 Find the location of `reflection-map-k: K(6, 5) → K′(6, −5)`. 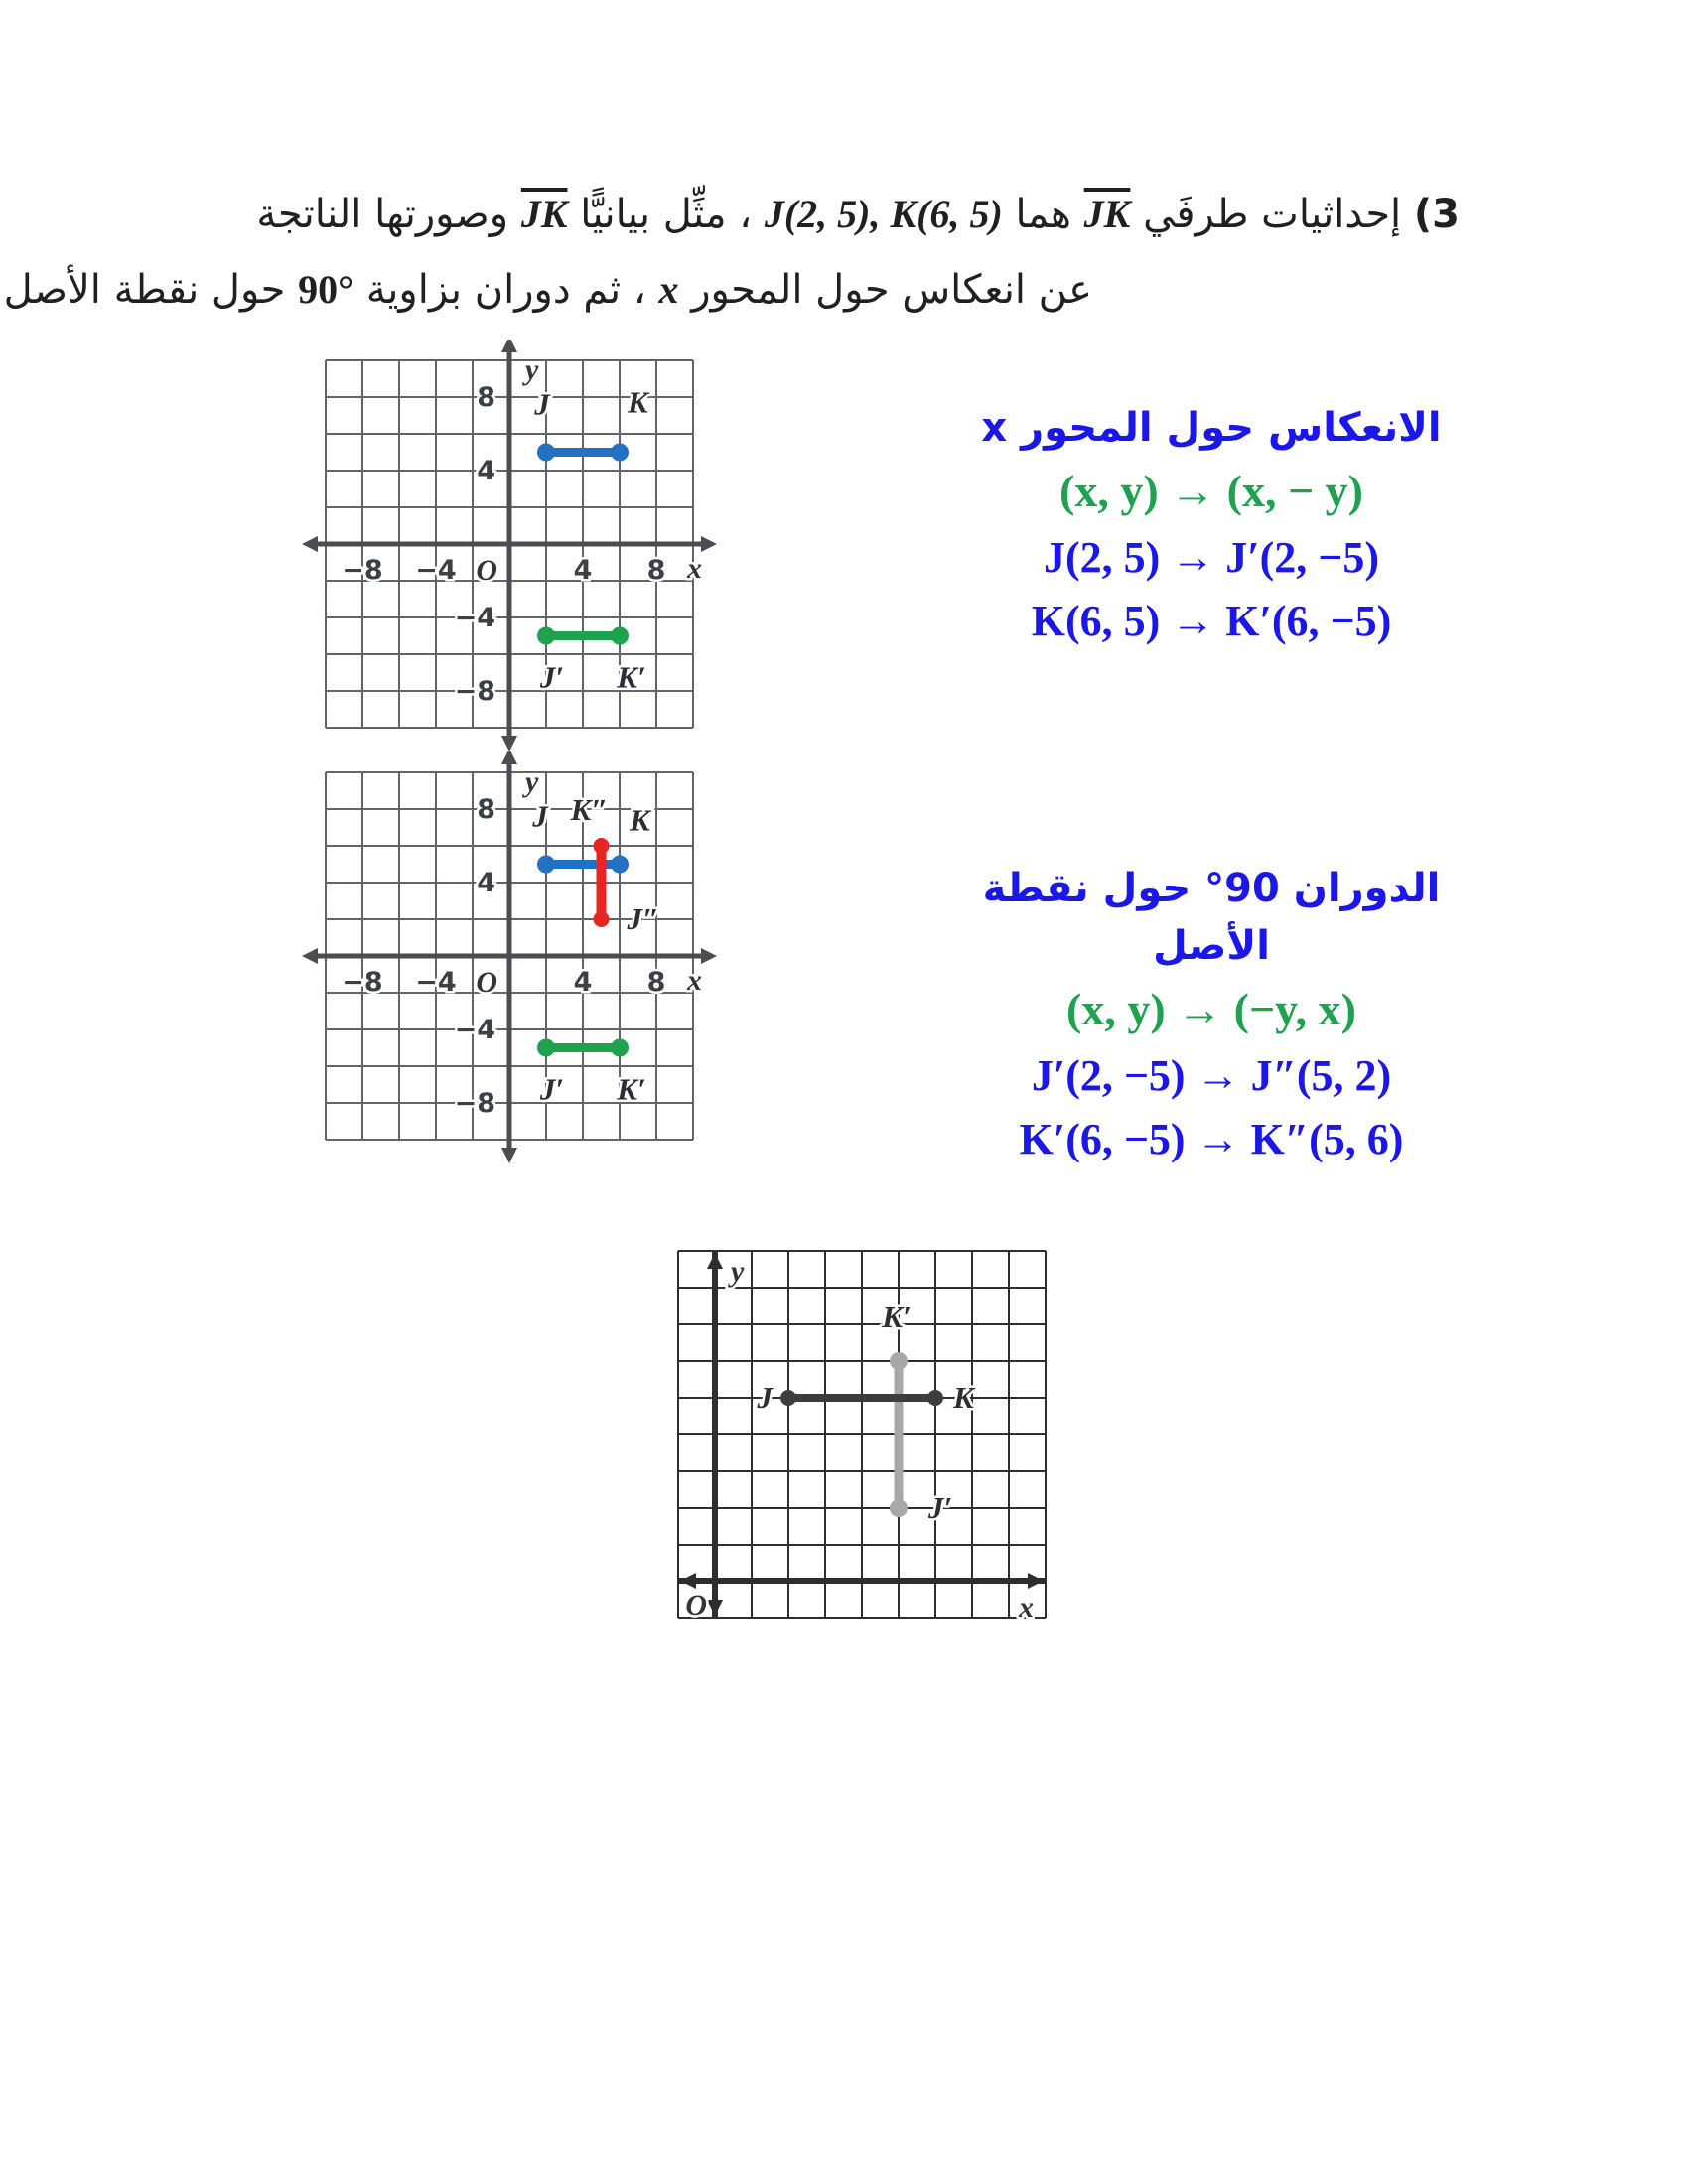

reflection-map-k: K(6, 5) → K′(6, −5) is located at coordinates (1211, 621).